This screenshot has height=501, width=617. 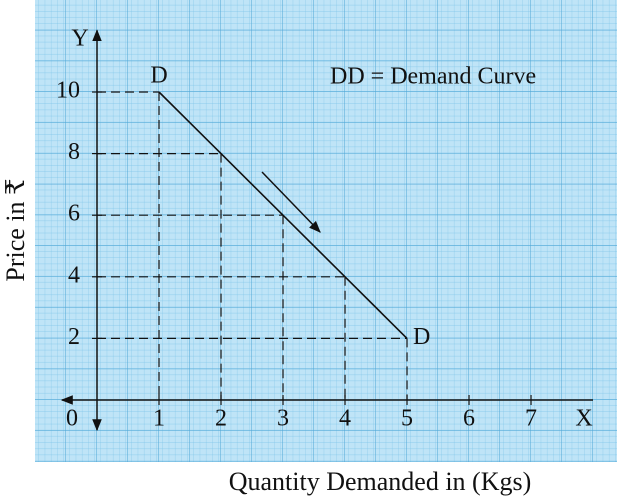 What do you see at coordinates (380, 481) in the screenshot?
I see `x-axis-label: Quantity Demanded in (Kgs)` at bounding box center [380, 481].